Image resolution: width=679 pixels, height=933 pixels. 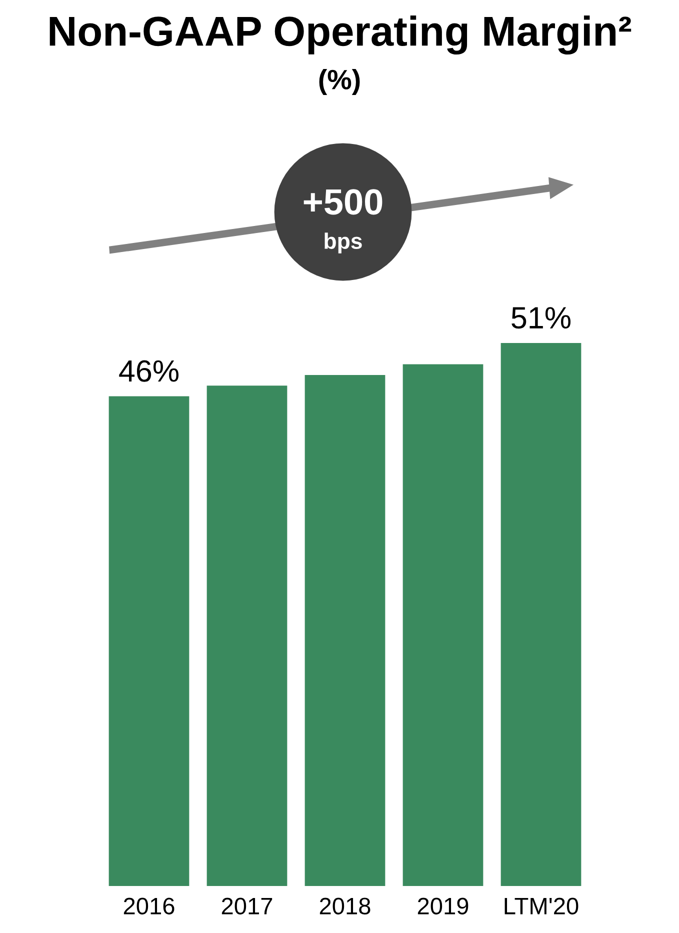 What do you see at coordinates (541, 318) in the screenshot?
I see `data-label: 51%` at bounding box center [541, 318].